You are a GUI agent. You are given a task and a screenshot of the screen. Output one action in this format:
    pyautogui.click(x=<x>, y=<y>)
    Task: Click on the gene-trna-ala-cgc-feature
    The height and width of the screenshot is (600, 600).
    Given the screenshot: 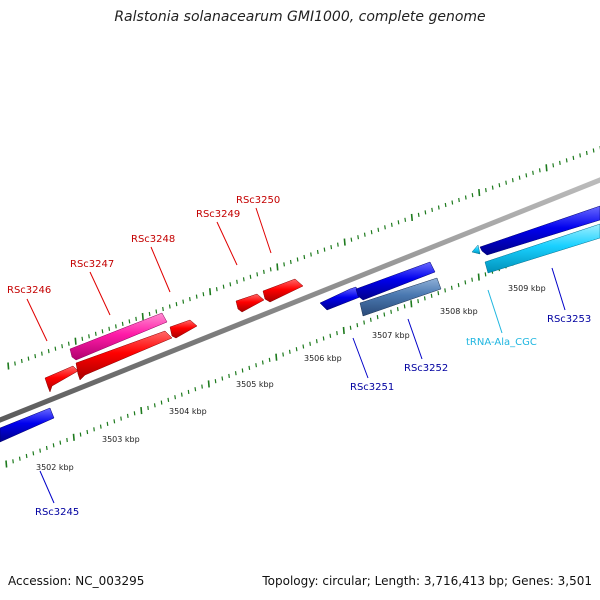 What is the action you would take?
    pyautogui.click(x=476, y=249)
    